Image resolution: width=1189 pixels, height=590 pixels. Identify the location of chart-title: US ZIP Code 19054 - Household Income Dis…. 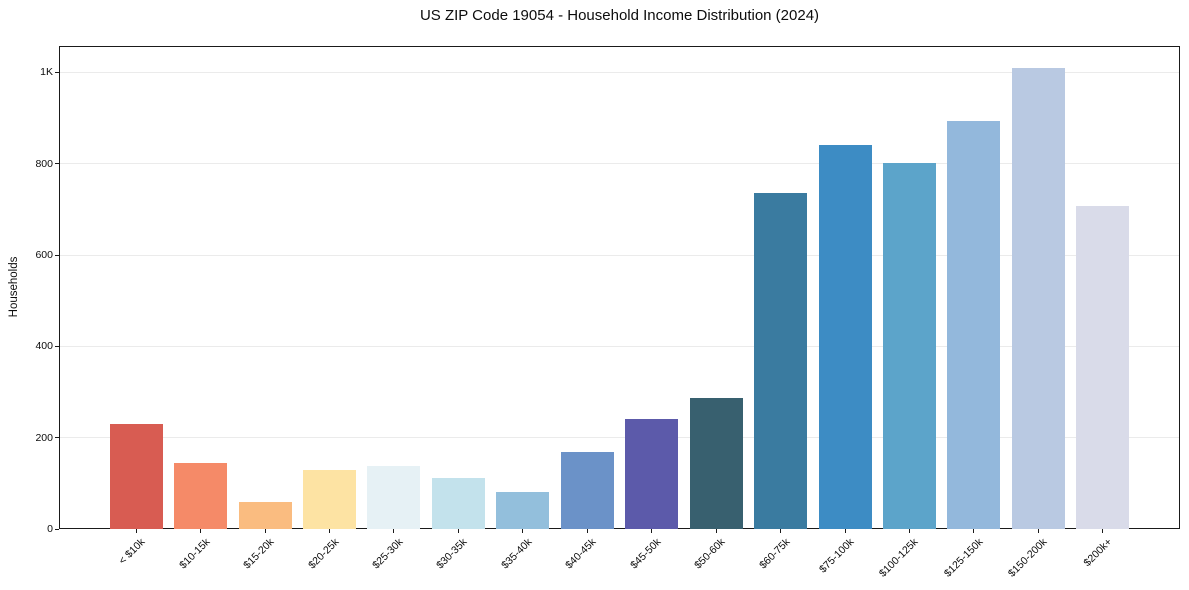
(619, 15).